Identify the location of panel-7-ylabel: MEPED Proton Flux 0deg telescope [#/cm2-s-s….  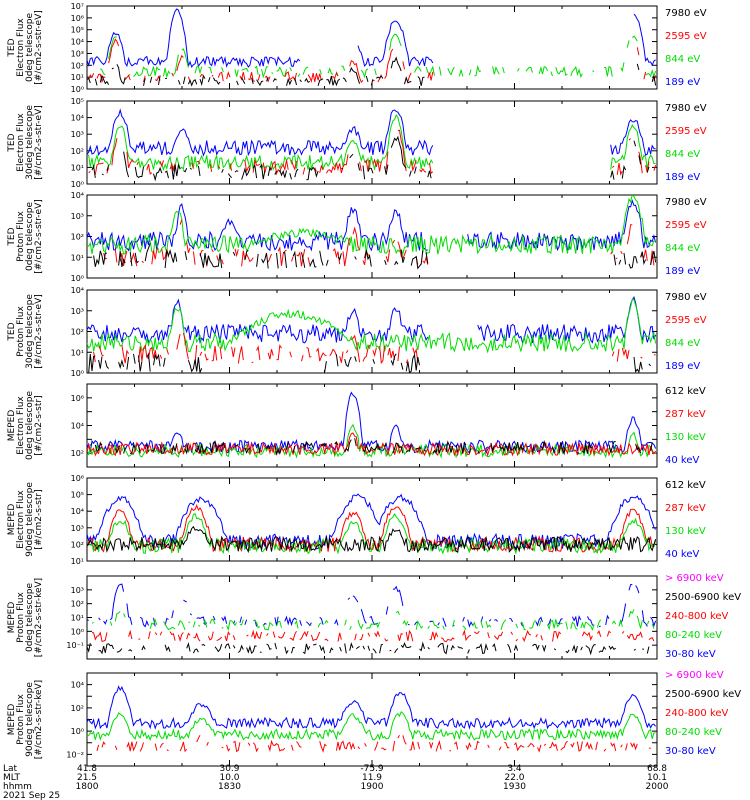
(25, 617).